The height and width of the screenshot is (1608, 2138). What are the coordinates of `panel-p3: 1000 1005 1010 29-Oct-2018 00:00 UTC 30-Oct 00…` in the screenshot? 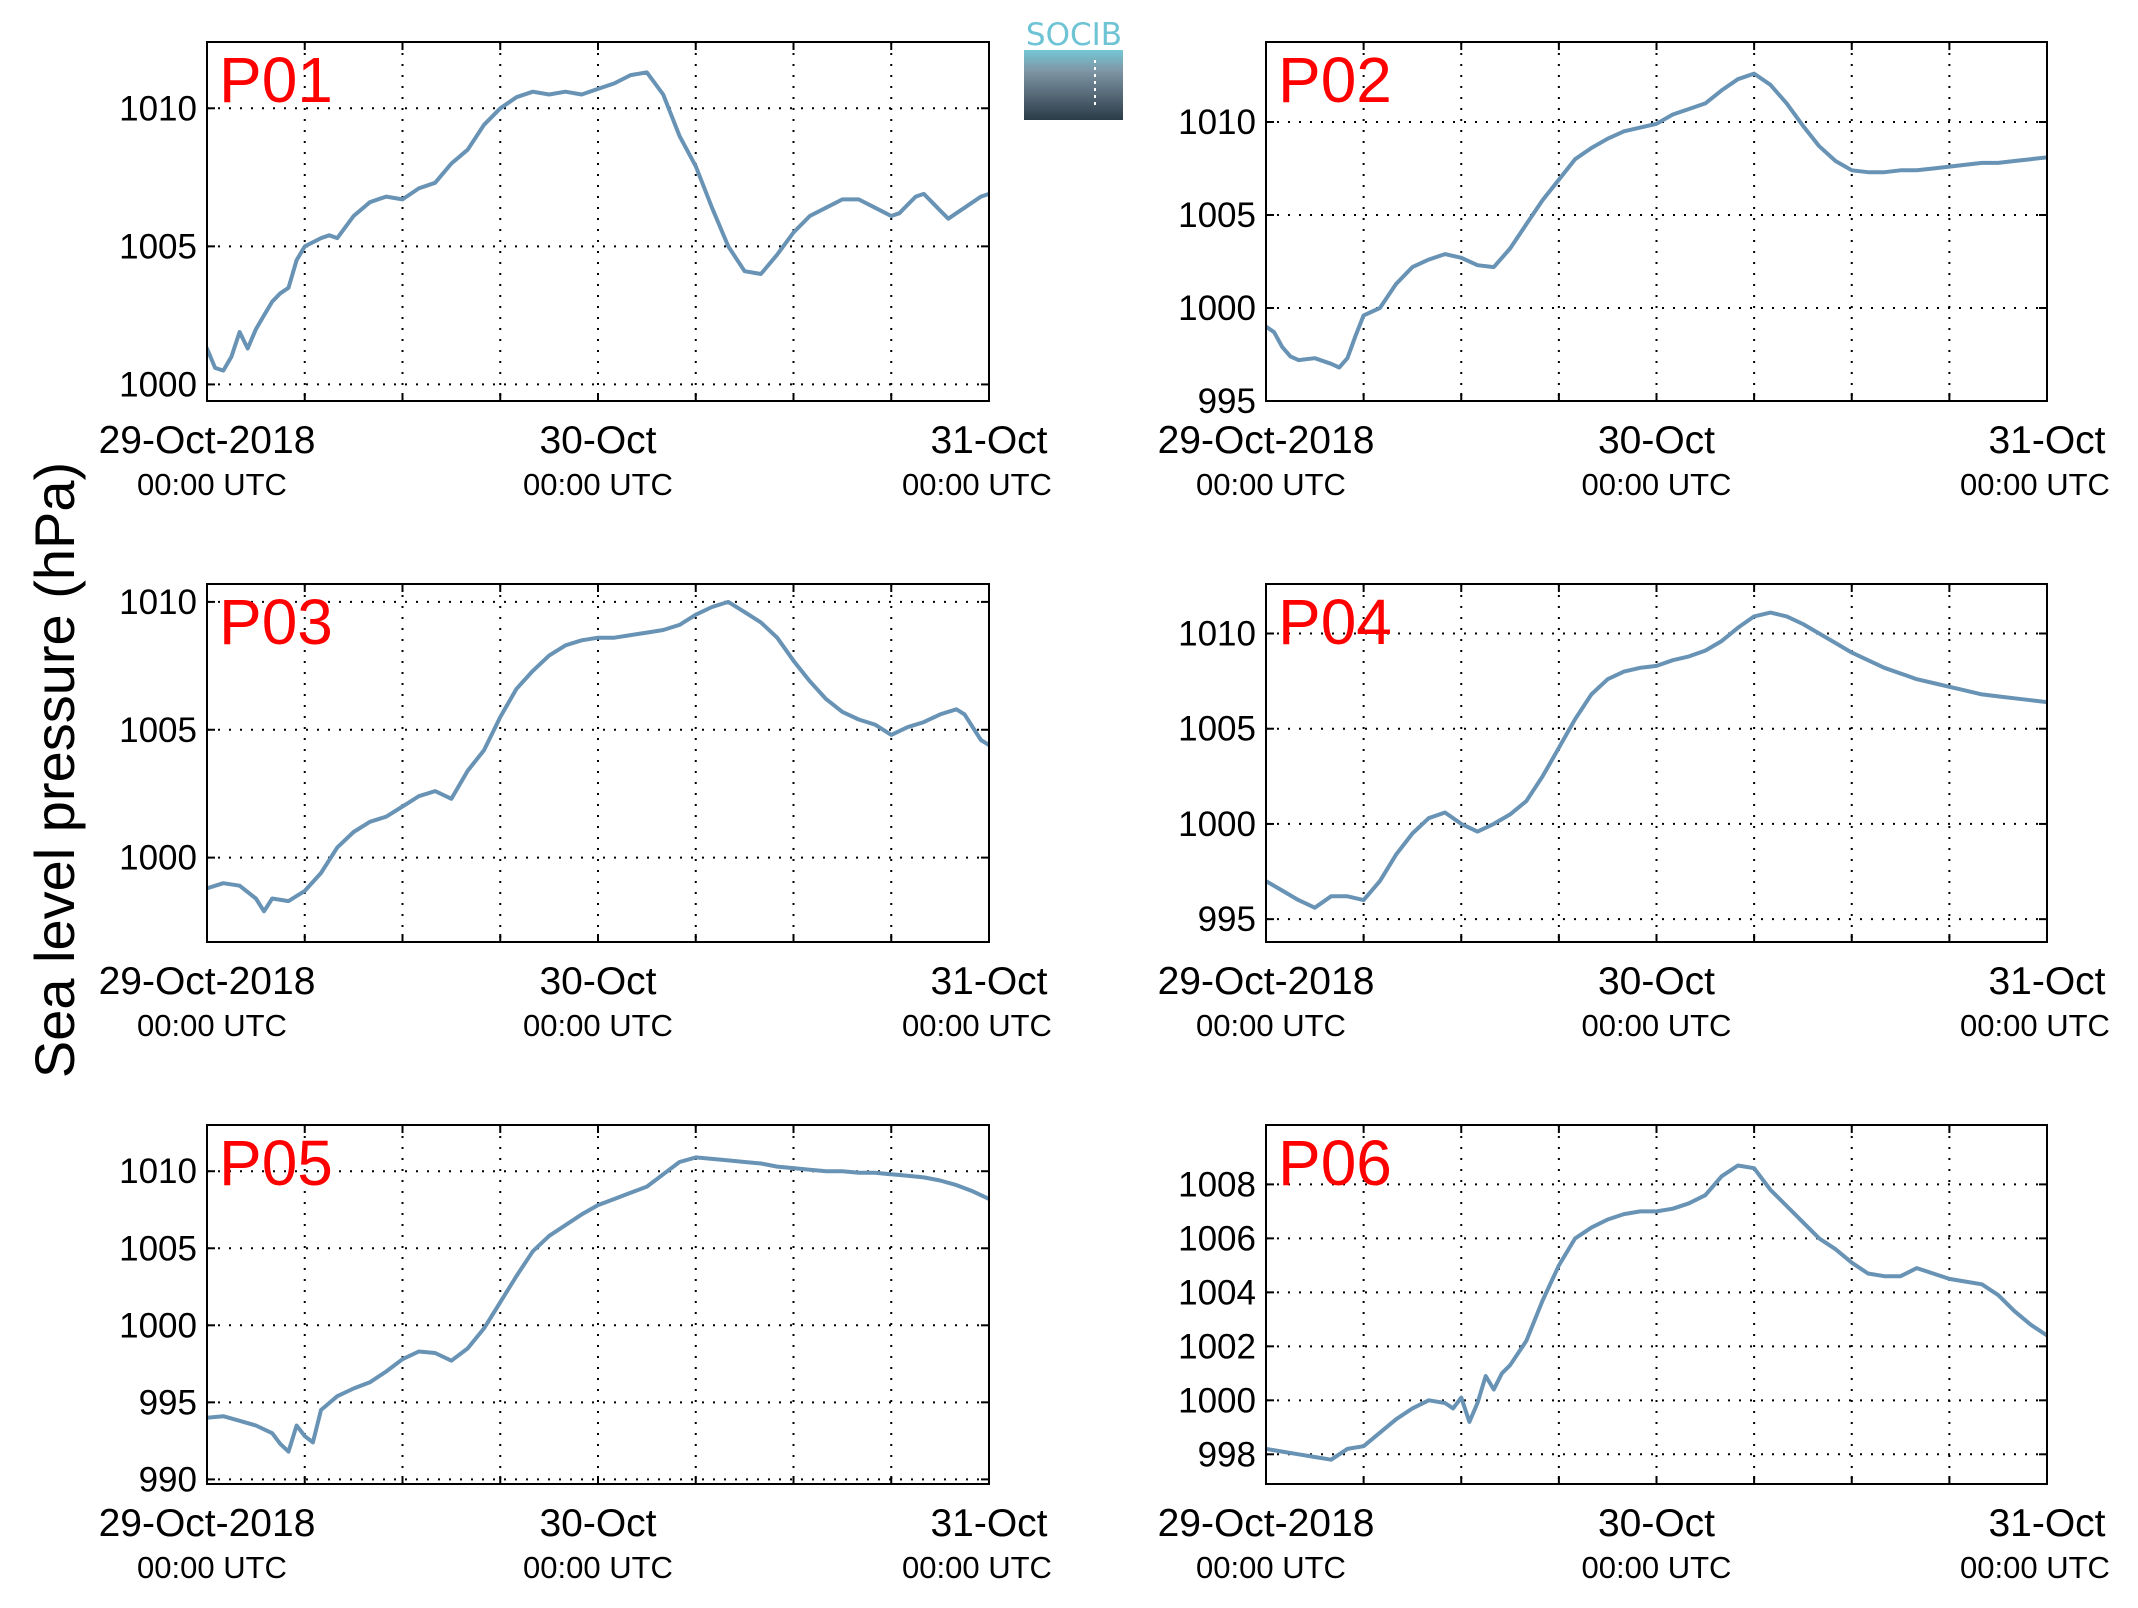 It's located at (575, 813).